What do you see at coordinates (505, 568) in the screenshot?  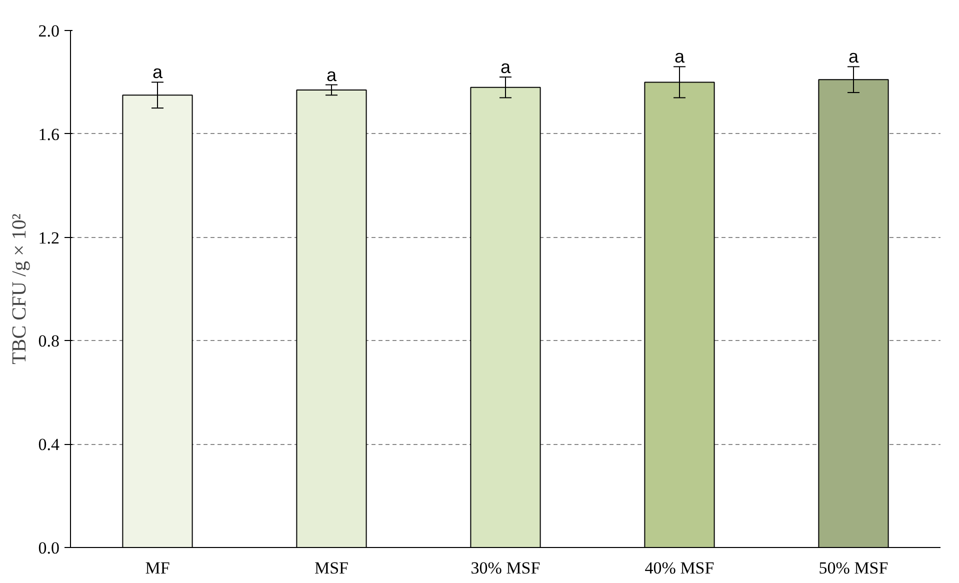 I see `x-tick-label: 30% MSF` at bounding box center [505, 568].